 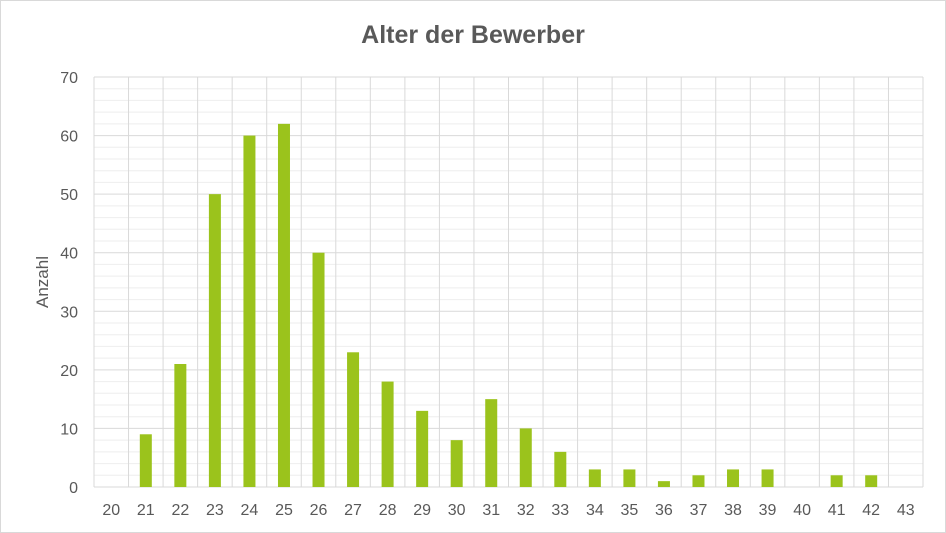 I want to click on x-tick-label: 30, so click(x=457, y=510).